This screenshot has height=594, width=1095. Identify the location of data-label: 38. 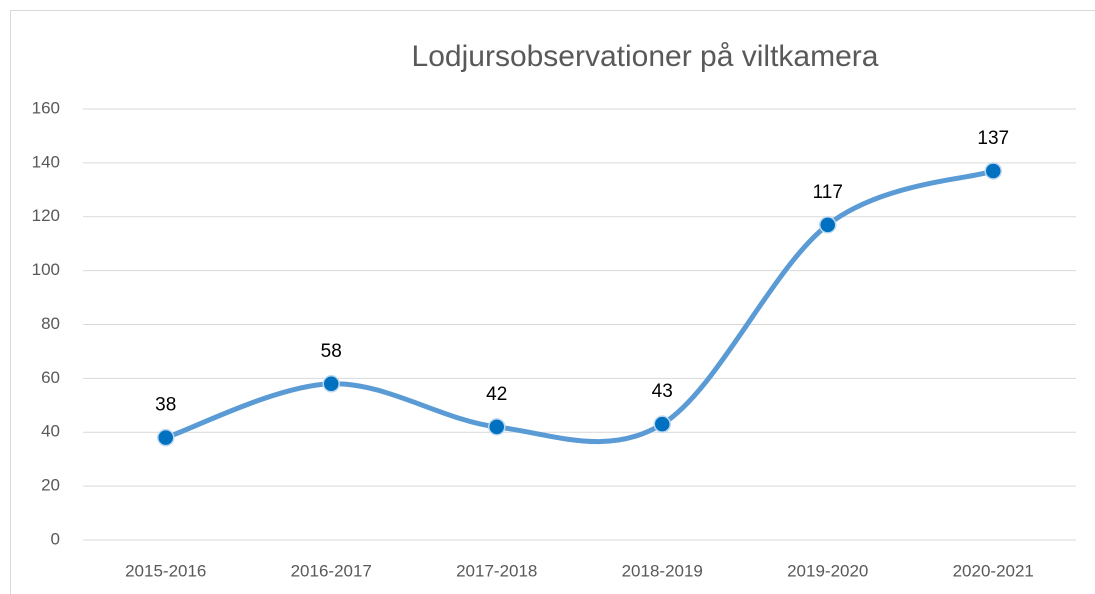
(165, 405).